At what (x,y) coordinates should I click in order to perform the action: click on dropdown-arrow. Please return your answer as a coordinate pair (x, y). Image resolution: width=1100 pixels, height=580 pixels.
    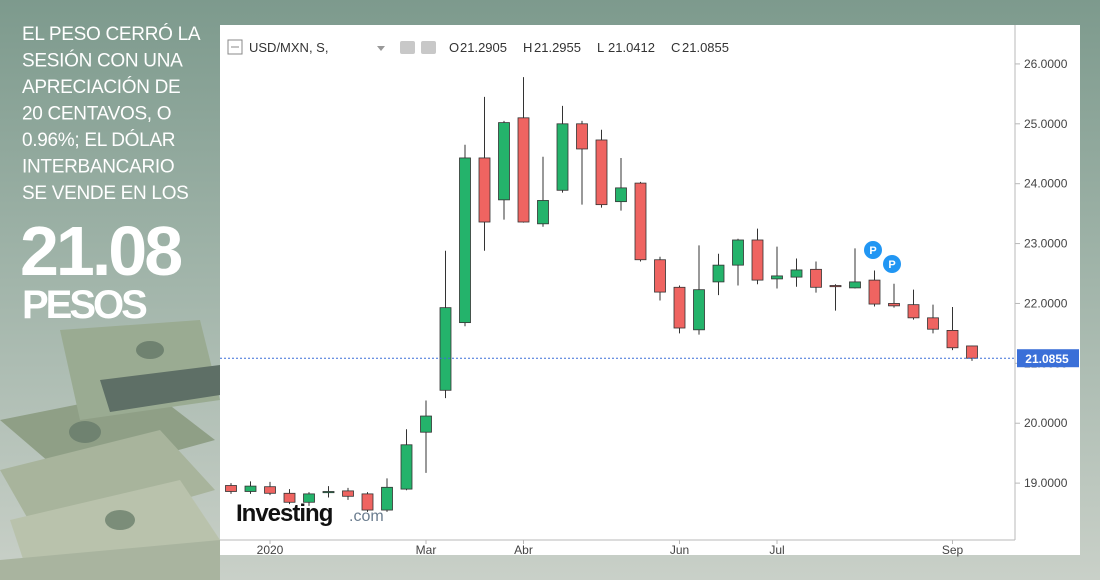
    Looking at the image, I should click on (381, 48).